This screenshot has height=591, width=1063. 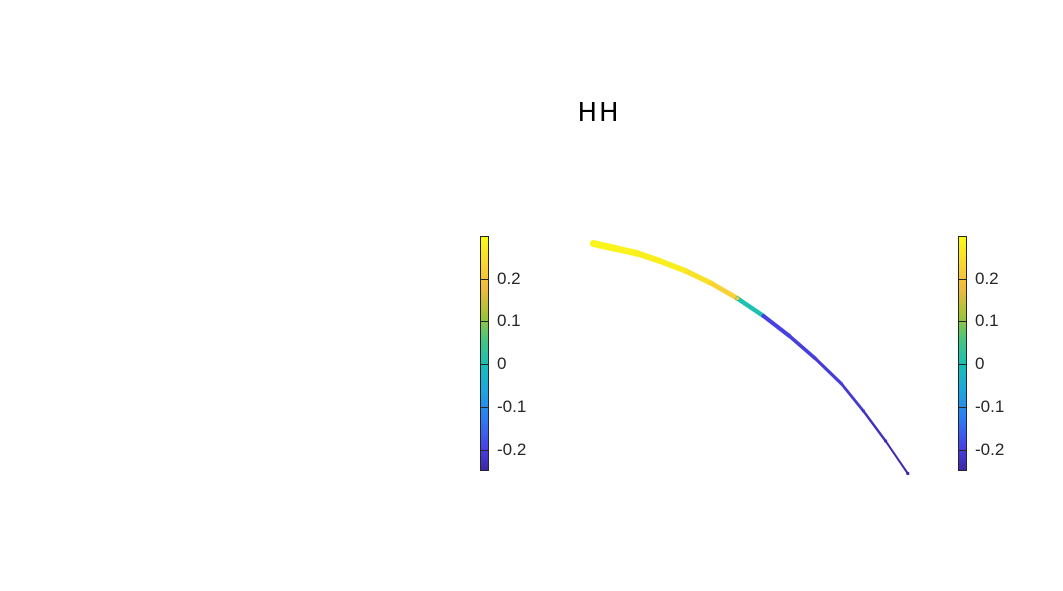 What do you see at coordinates (599, 113) in the screenshot?
I see `chart-title: HH` at bounding box center [599, 113].